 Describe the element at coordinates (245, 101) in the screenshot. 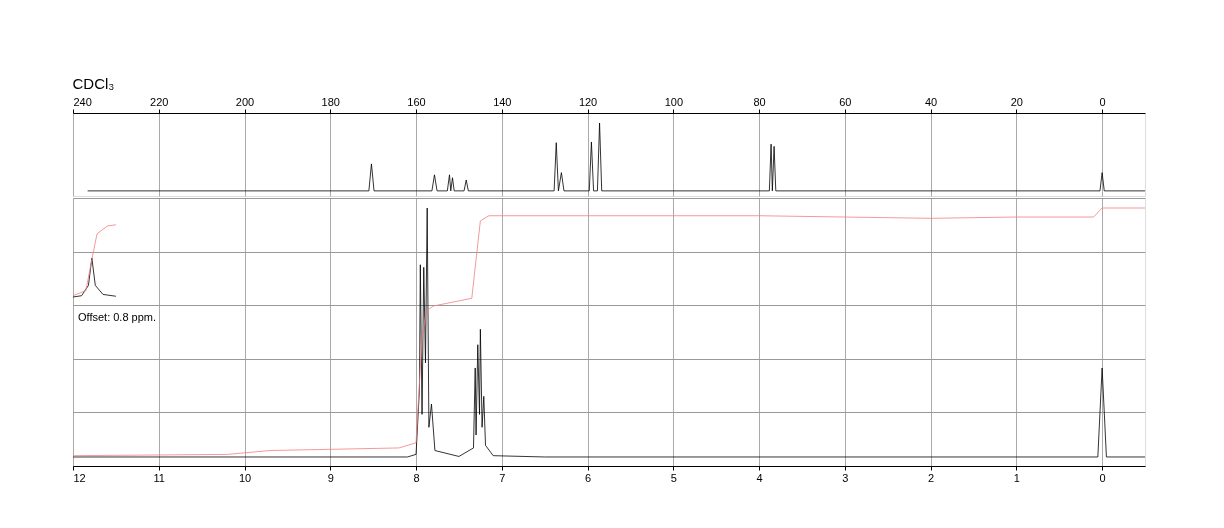

I see `x-tick-label: 200` at that location.